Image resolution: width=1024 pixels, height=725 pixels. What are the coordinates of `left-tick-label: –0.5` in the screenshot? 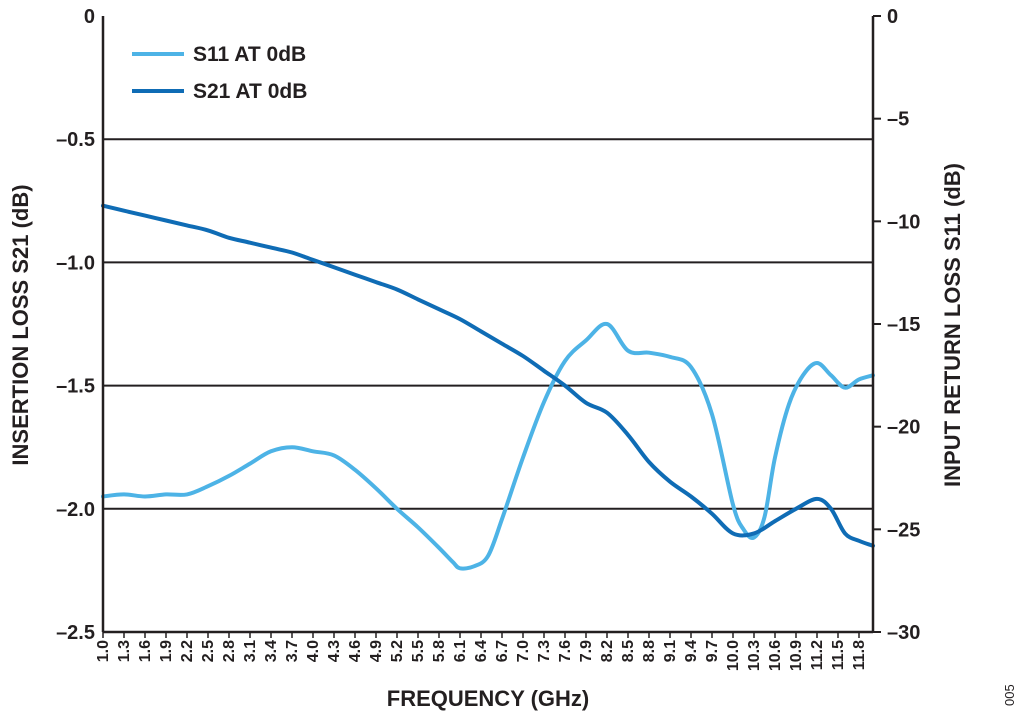 It's located at (75, 140).